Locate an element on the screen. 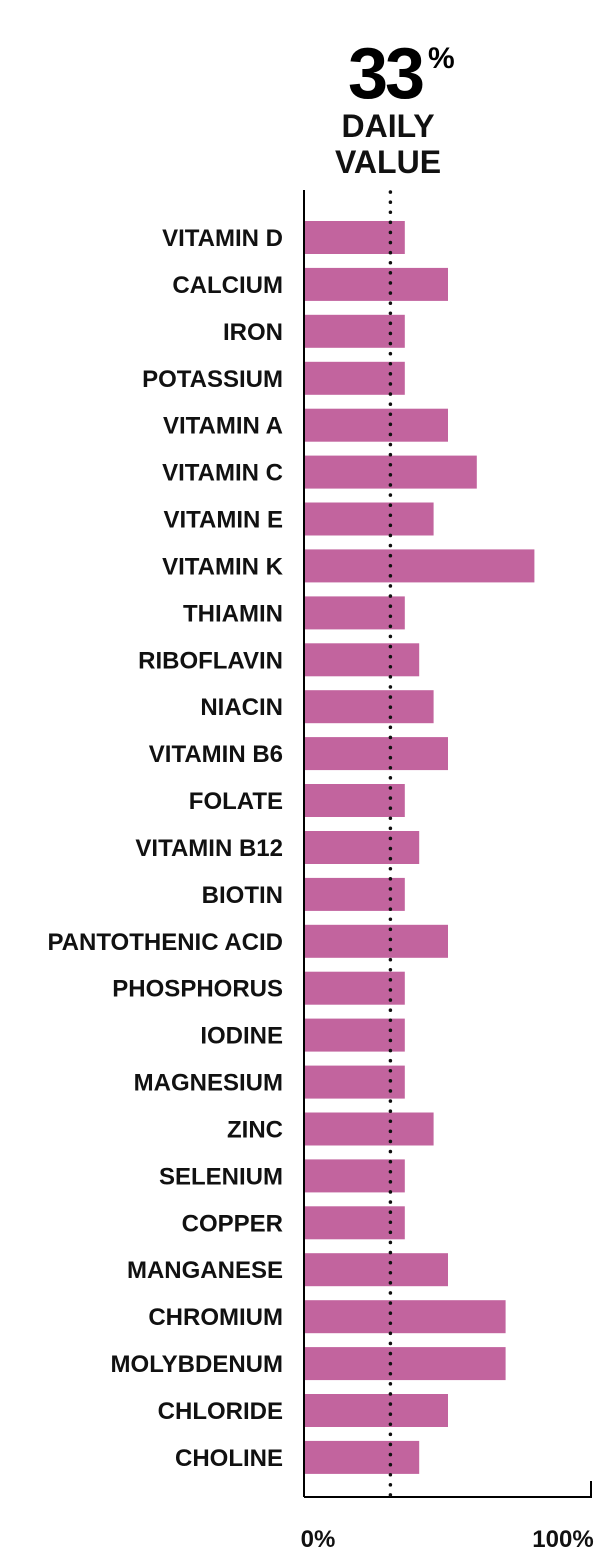 Image resolution: width=600 pixels, height=1557 pixels. x-tick-label-max: 100% is located at coordinates (562, 1539).